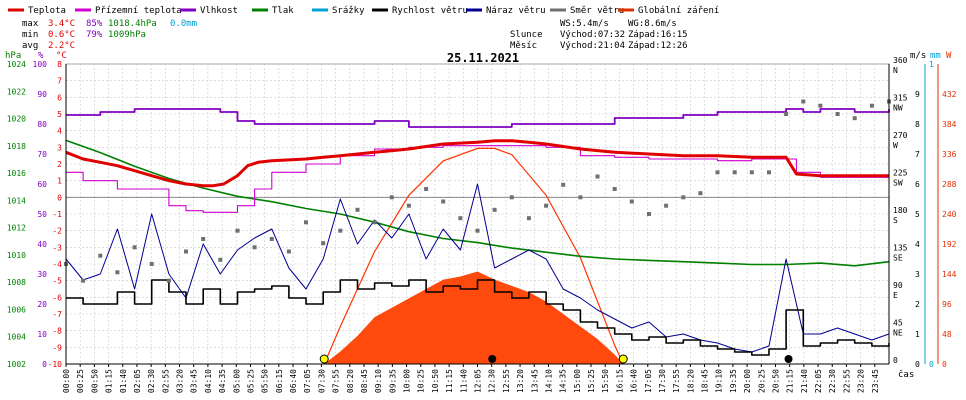 Image resolution: width=966 pixels, height=400 pixels. Describe the element at coordinates (477, 163) in the screenshot. I see `temperature-line` at that location.